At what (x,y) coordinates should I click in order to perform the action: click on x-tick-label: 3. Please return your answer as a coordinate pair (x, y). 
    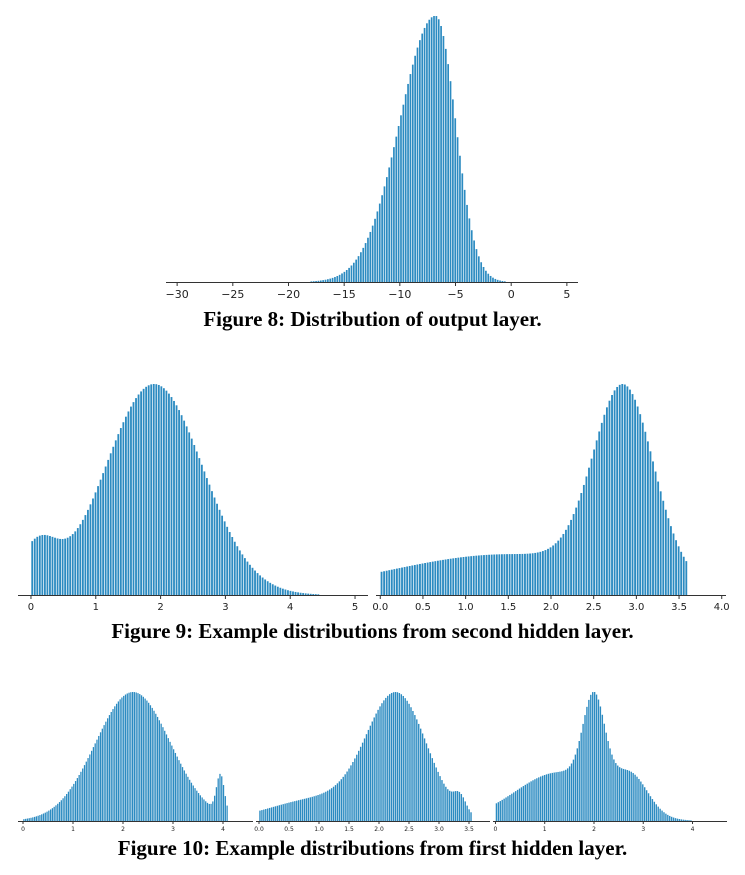
    Looking at the image, I should click on (225, 607).